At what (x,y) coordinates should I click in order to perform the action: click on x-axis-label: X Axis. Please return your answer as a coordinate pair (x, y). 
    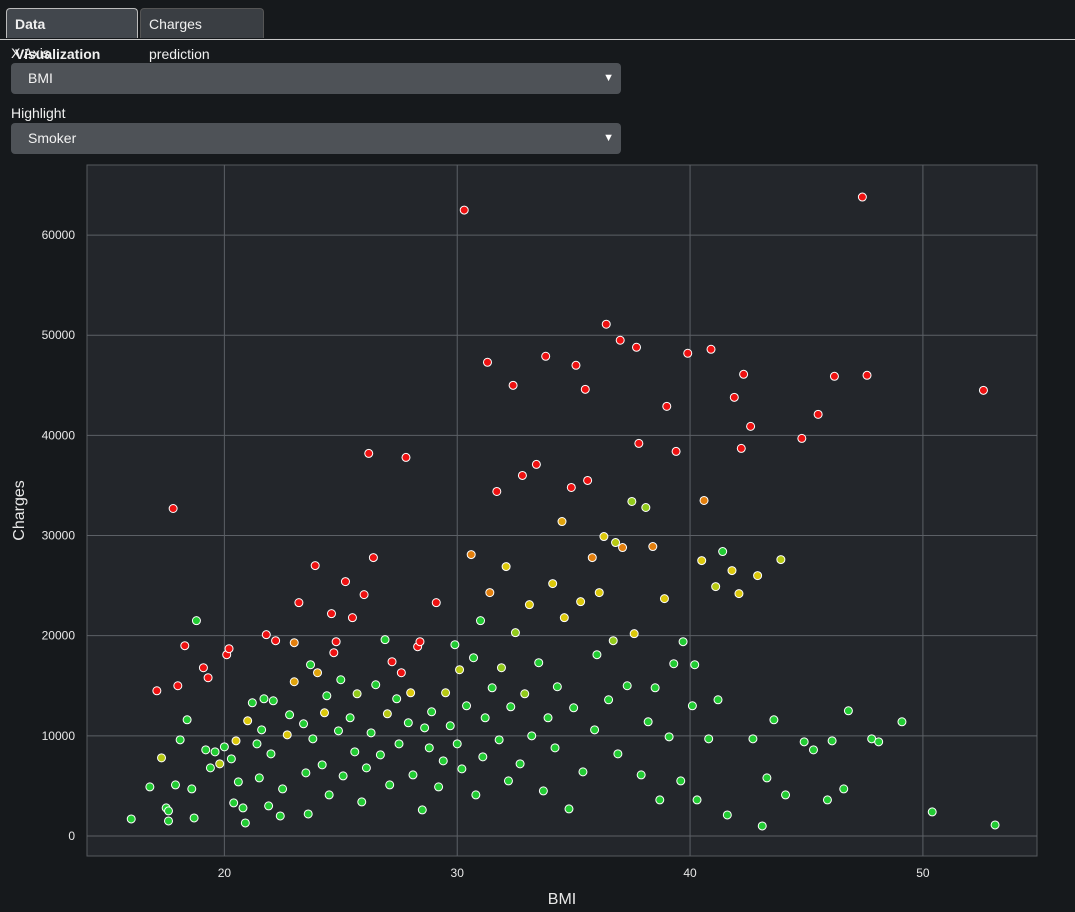
    Looking at the image, I should click on (30, 53).